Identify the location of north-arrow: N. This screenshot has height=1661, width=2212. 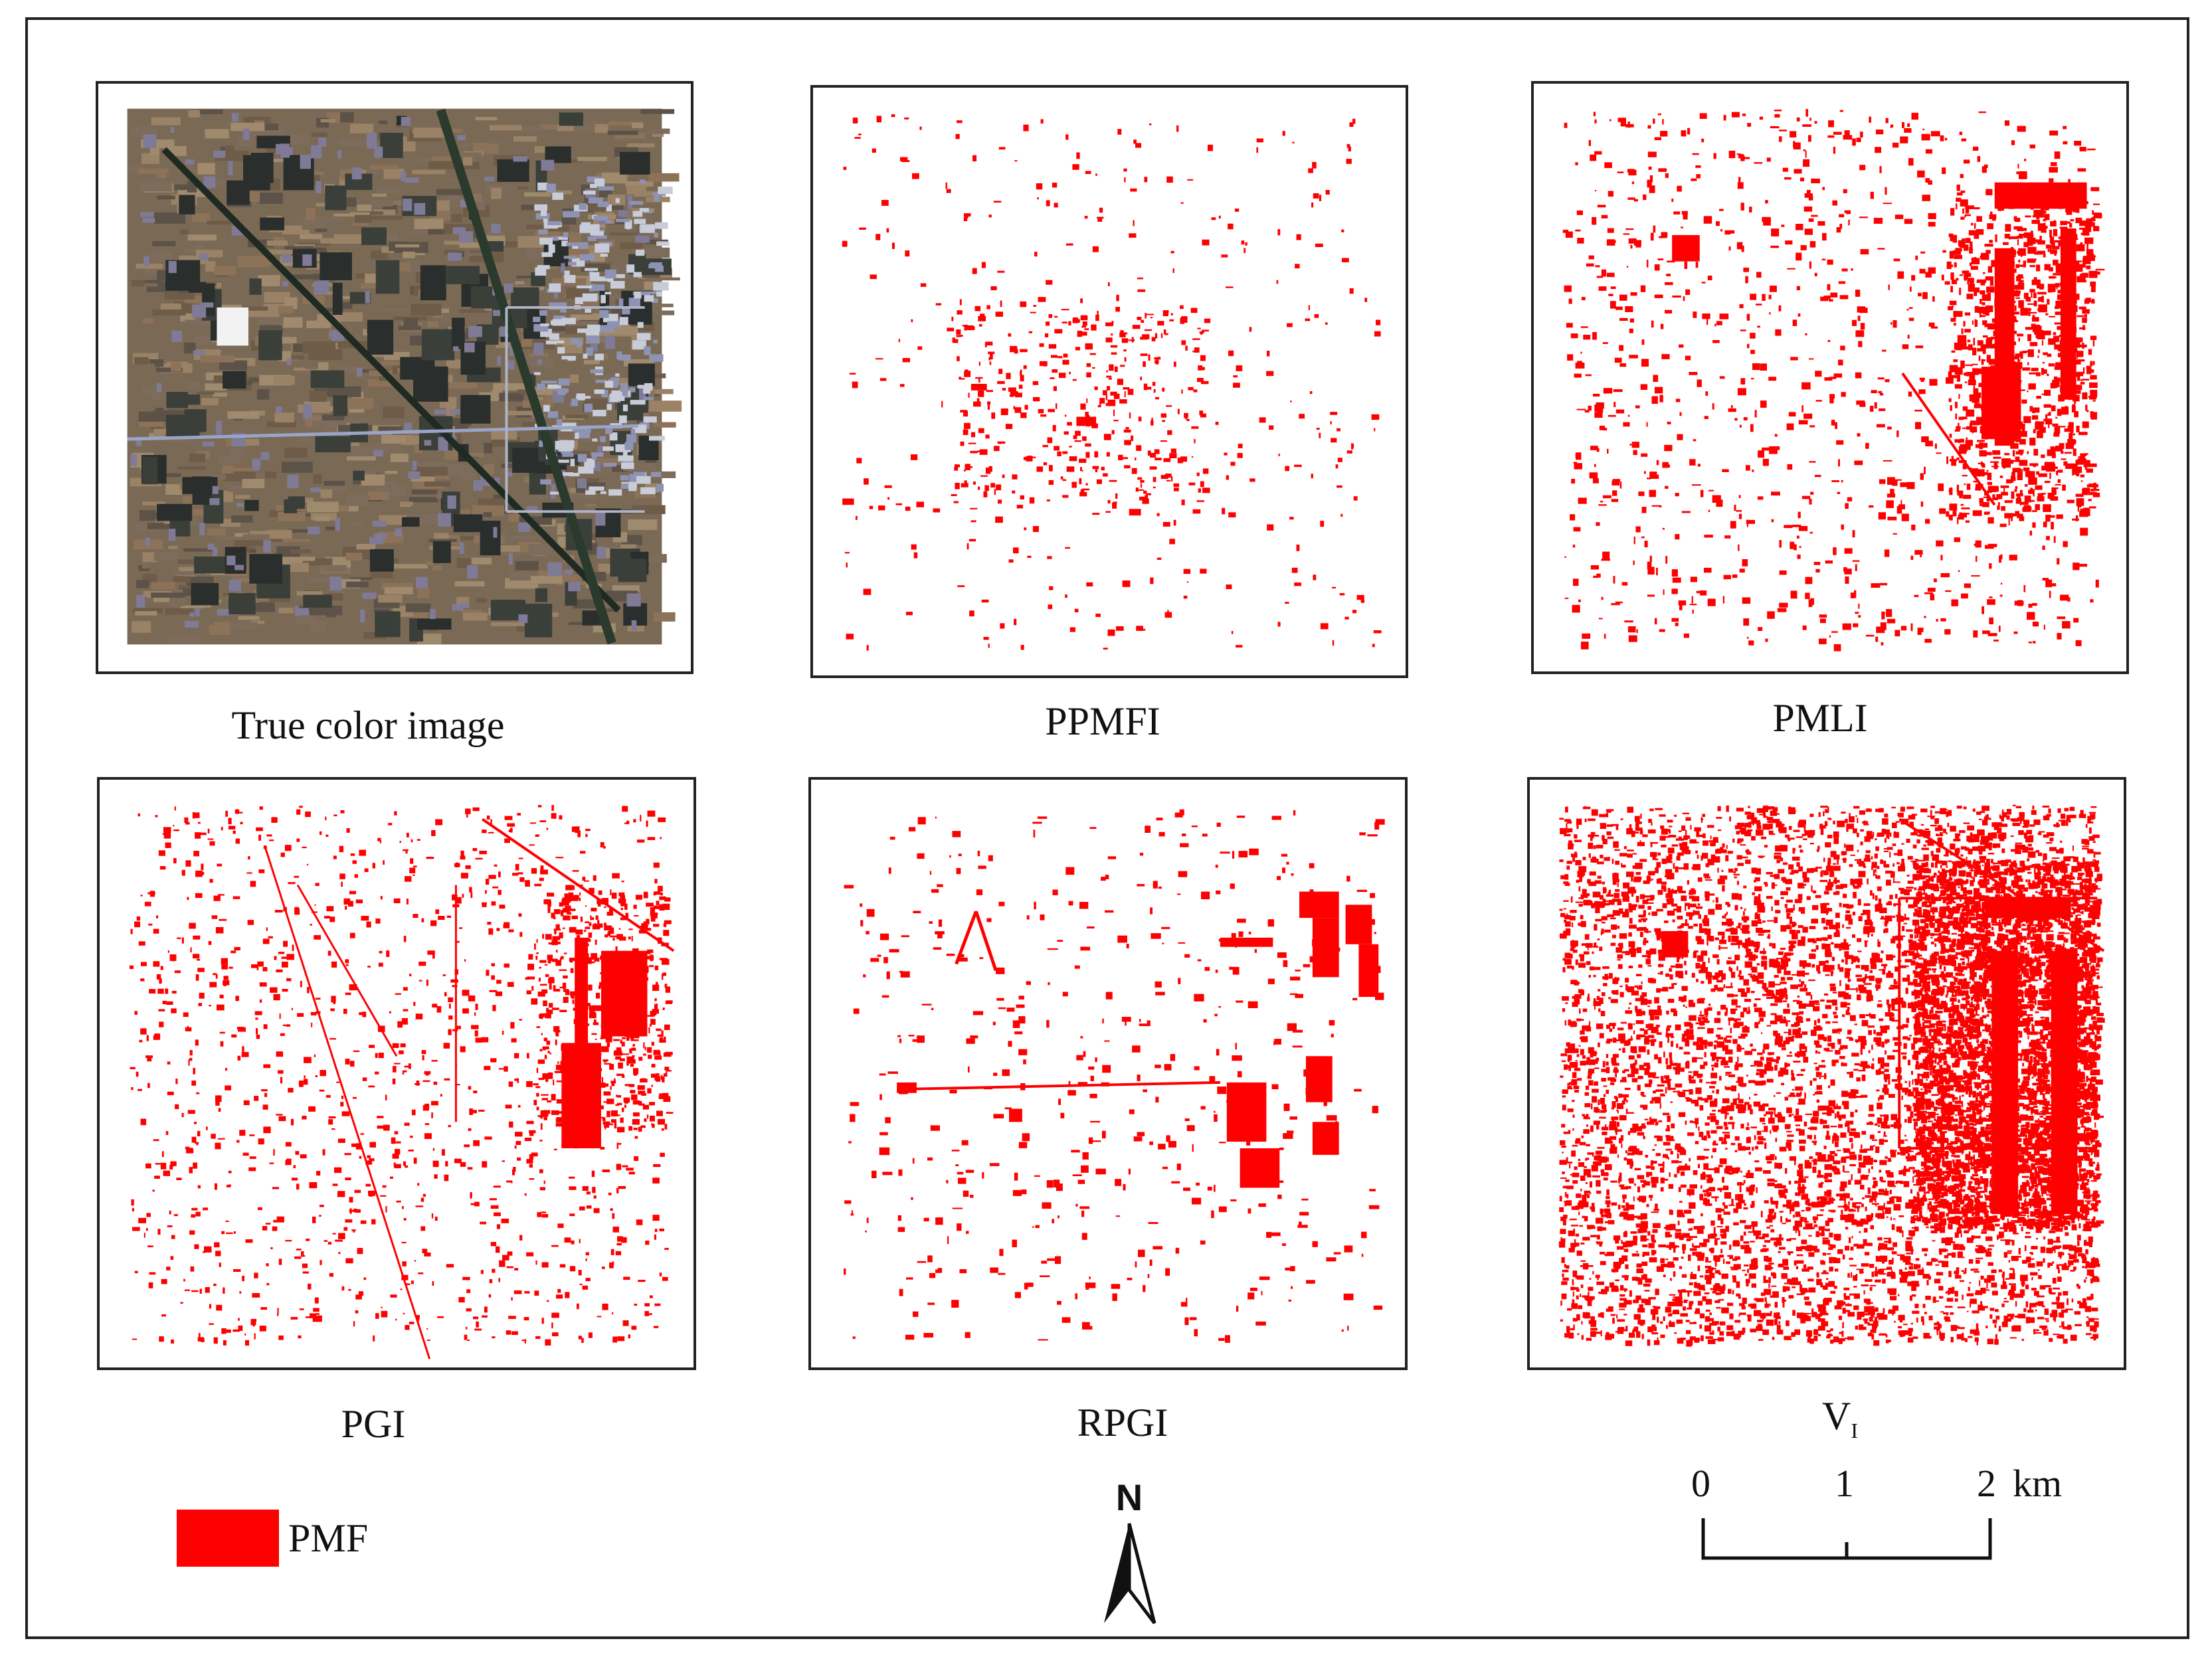
(1129, 1552).